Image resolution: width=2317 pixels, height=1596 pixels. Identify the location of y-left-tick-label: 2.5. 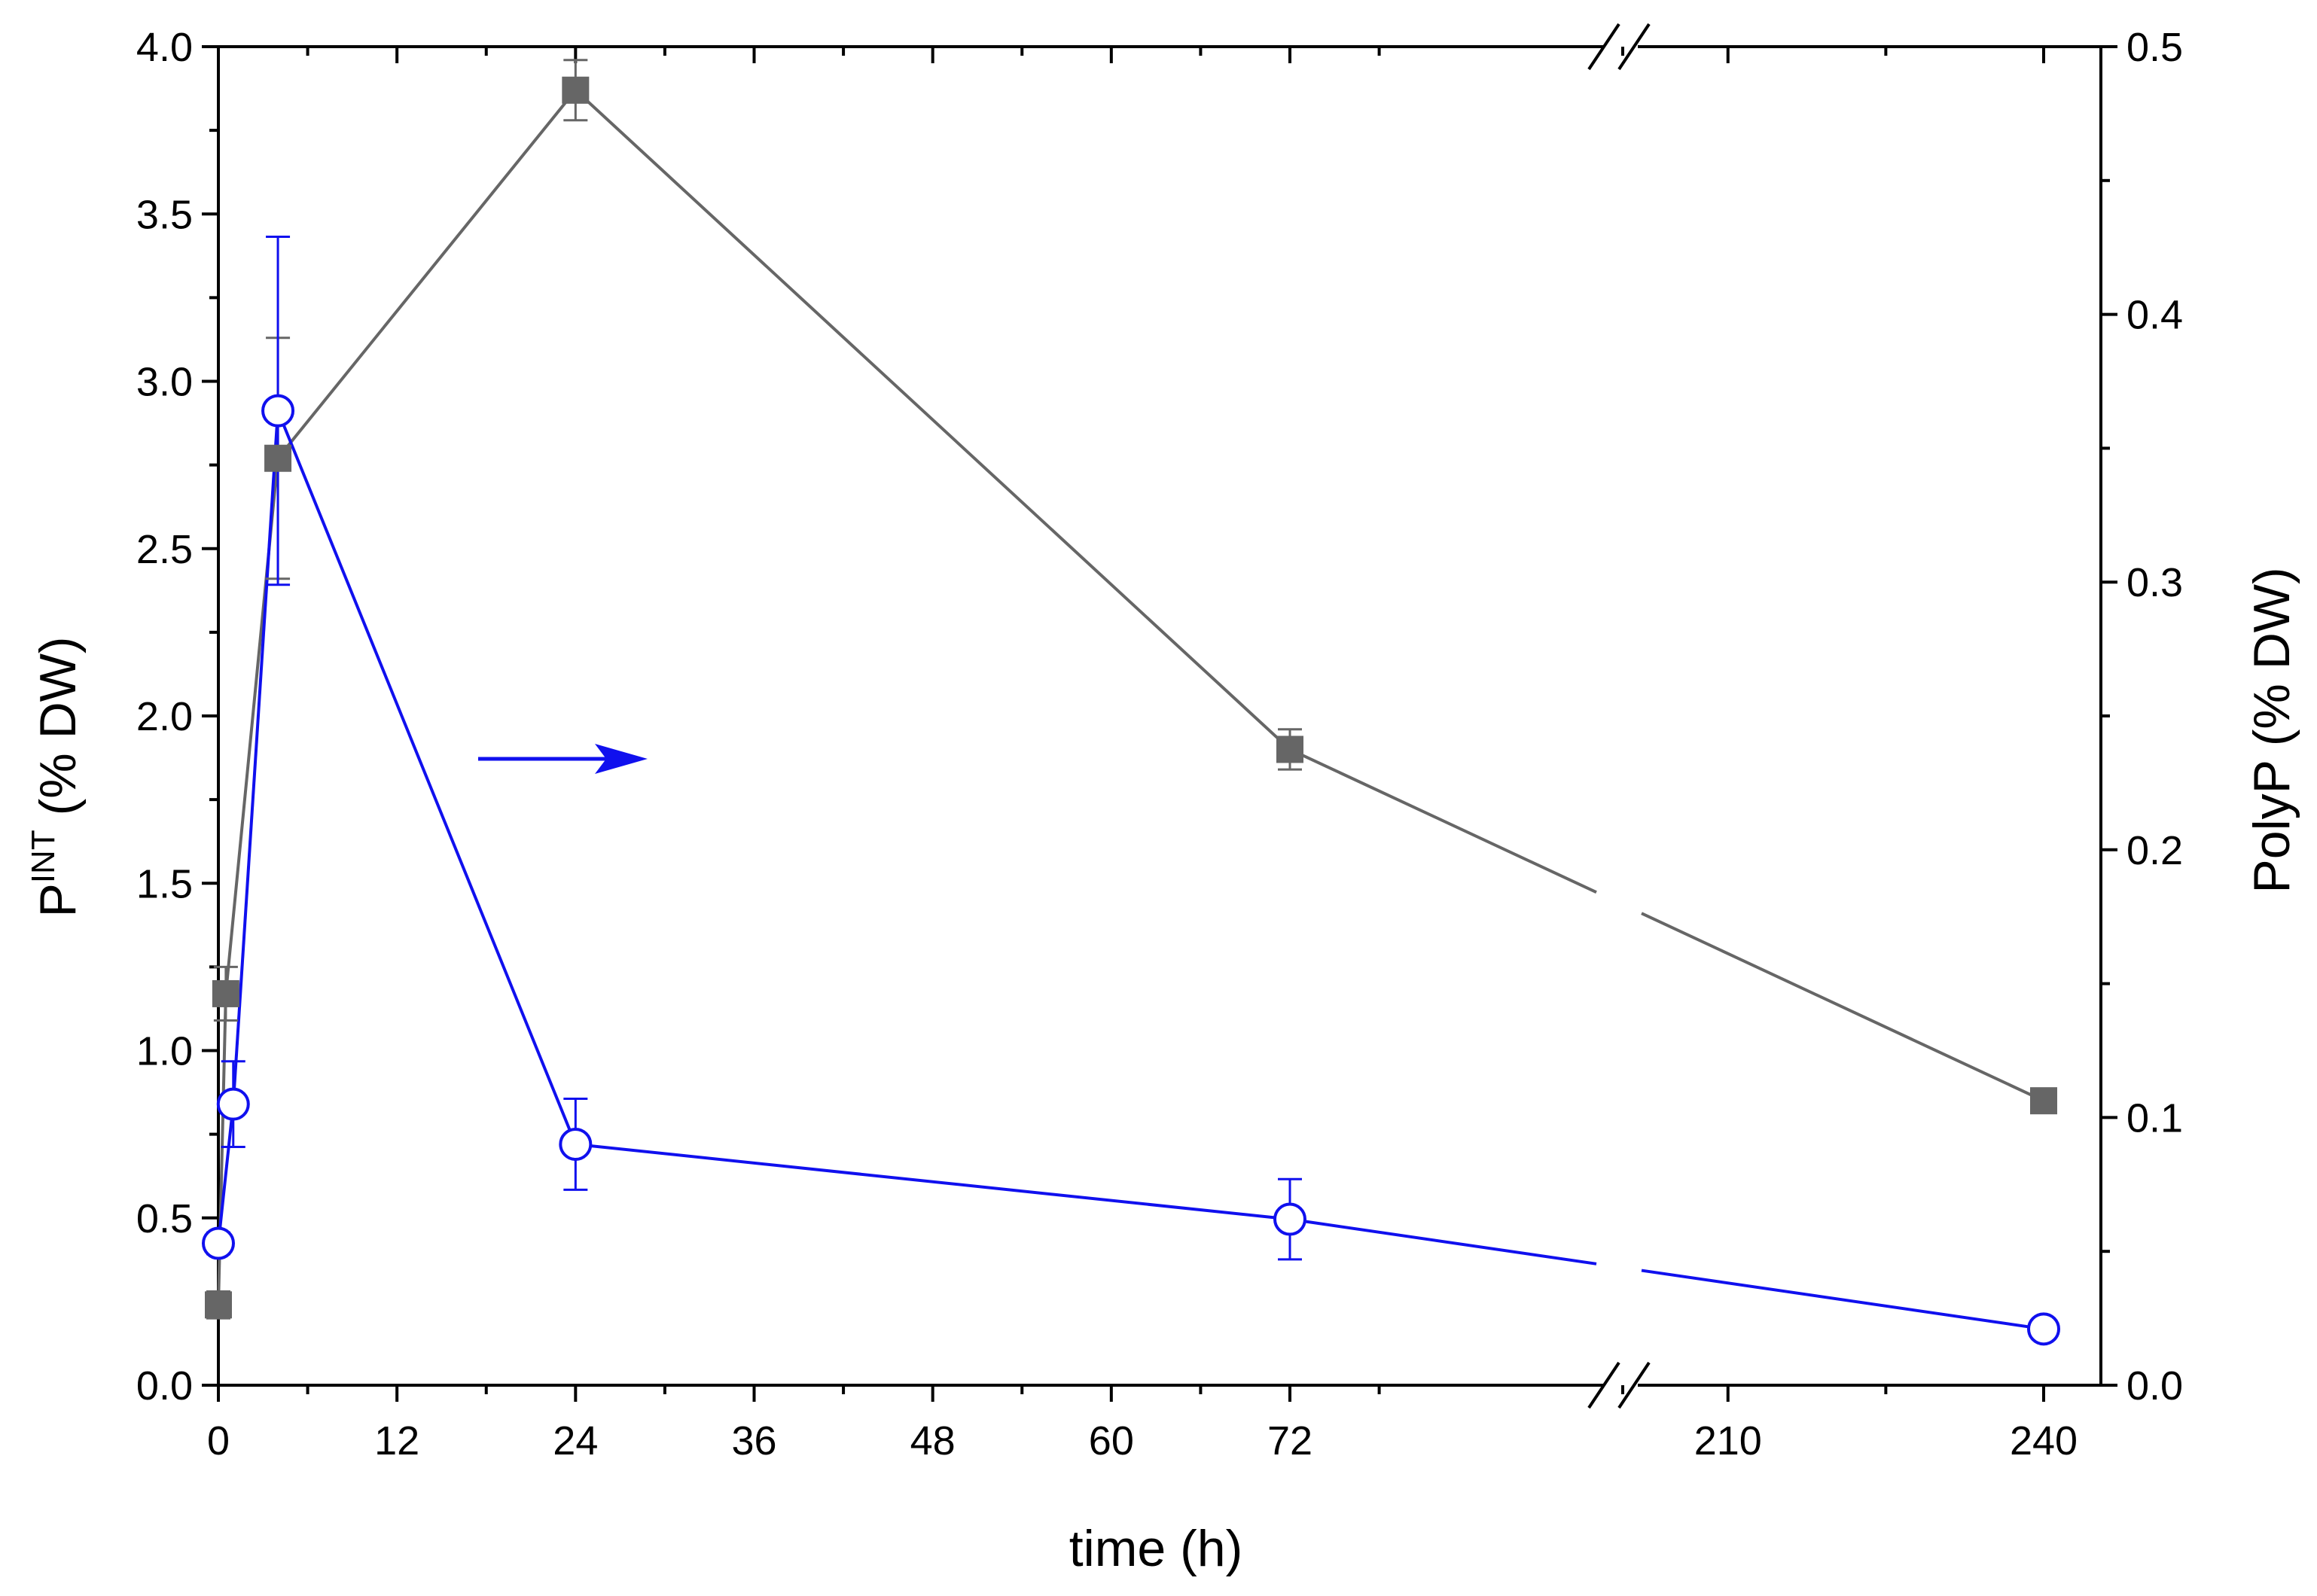
(164, 550).